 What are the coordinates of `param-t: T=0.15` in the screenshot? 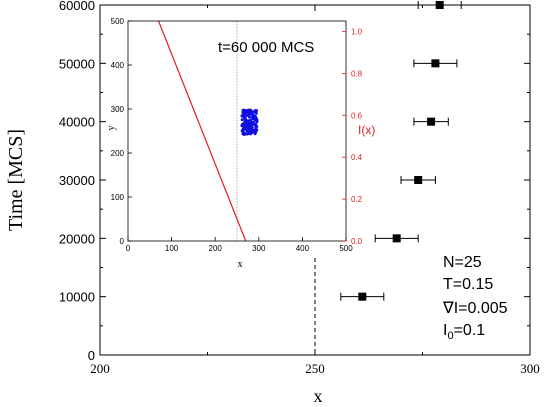 It's located at (468, 284).